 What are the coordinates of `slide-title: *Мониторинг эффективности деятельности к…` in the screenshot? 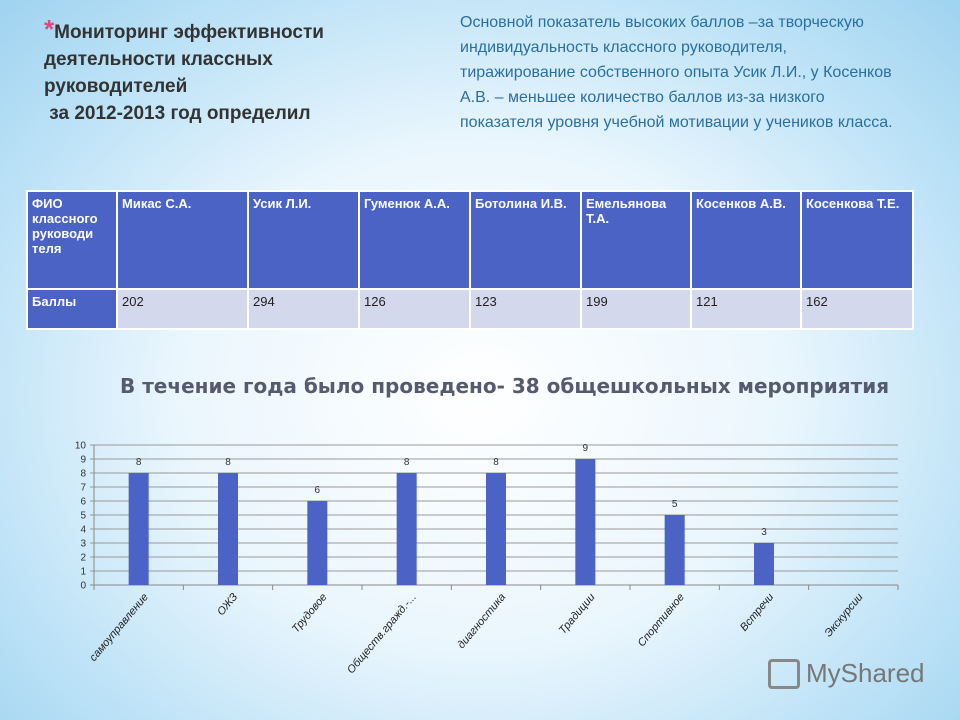 It's located at (184, 69).